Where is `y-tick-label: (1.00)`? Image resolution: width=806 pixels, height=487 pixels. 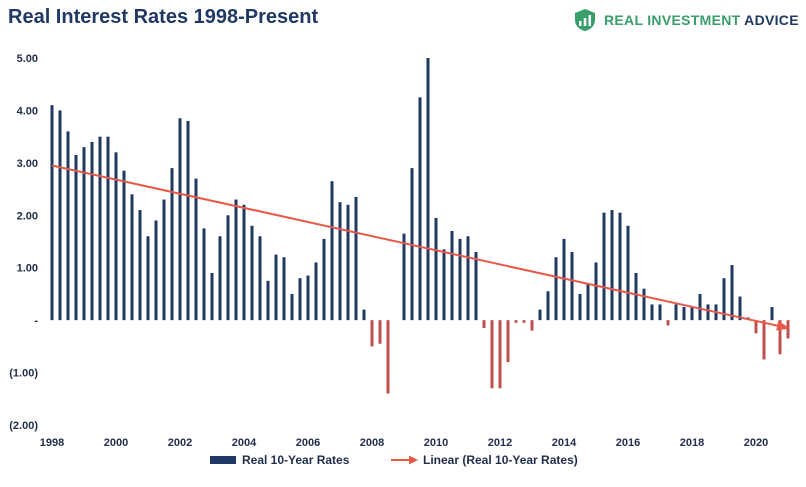 y-tick-label: (1.00) is located at coordinates (23, 374).